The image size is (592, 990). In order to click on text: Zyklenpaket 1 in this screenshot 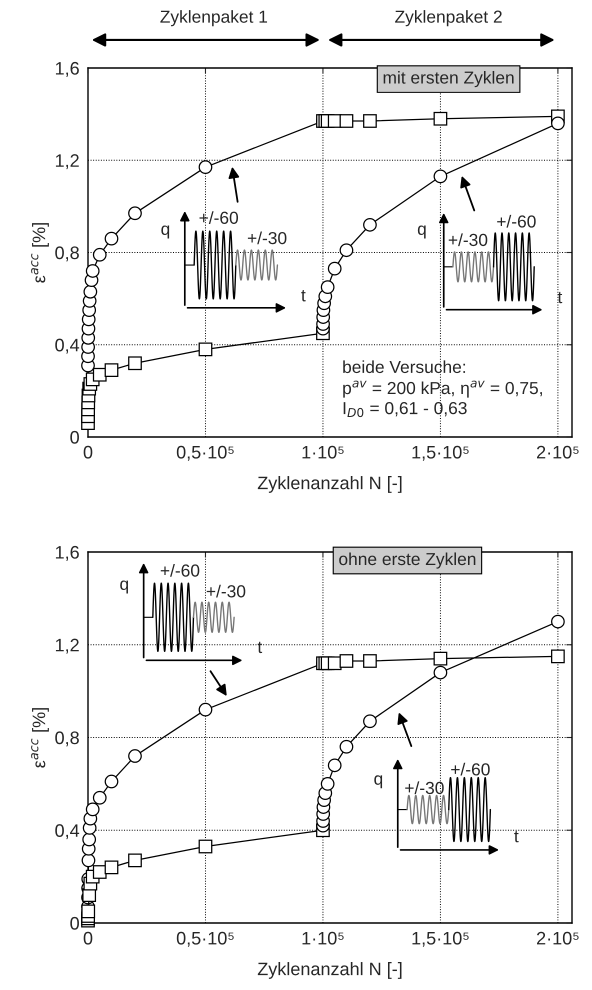, I will do `click(214, 18)`.